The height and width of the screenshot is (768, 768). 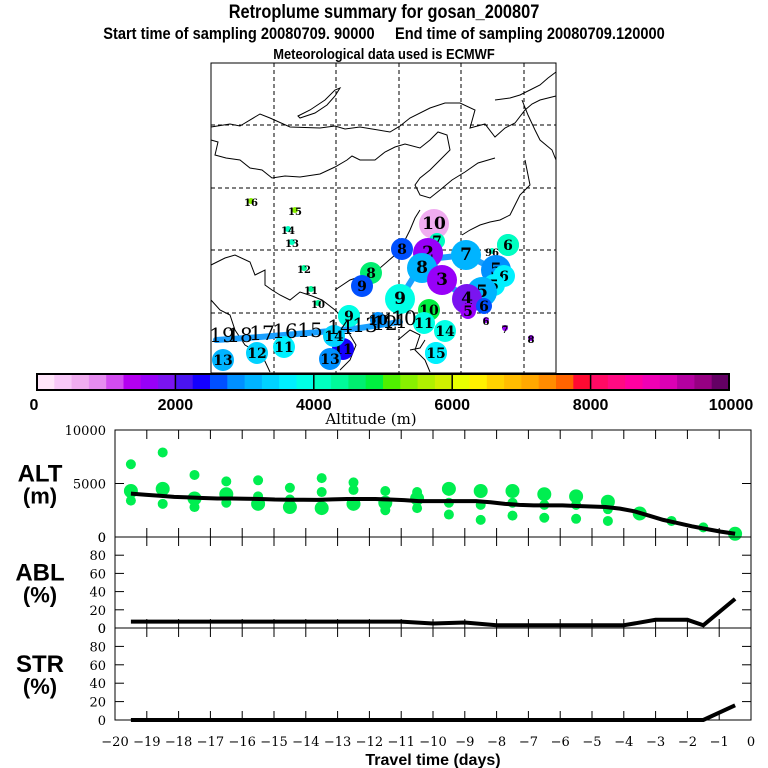 What do you see at coordinates (40, 496) in the screenshot?
I see `panel-unit-label: (m)` at bounding box center [40, 496].